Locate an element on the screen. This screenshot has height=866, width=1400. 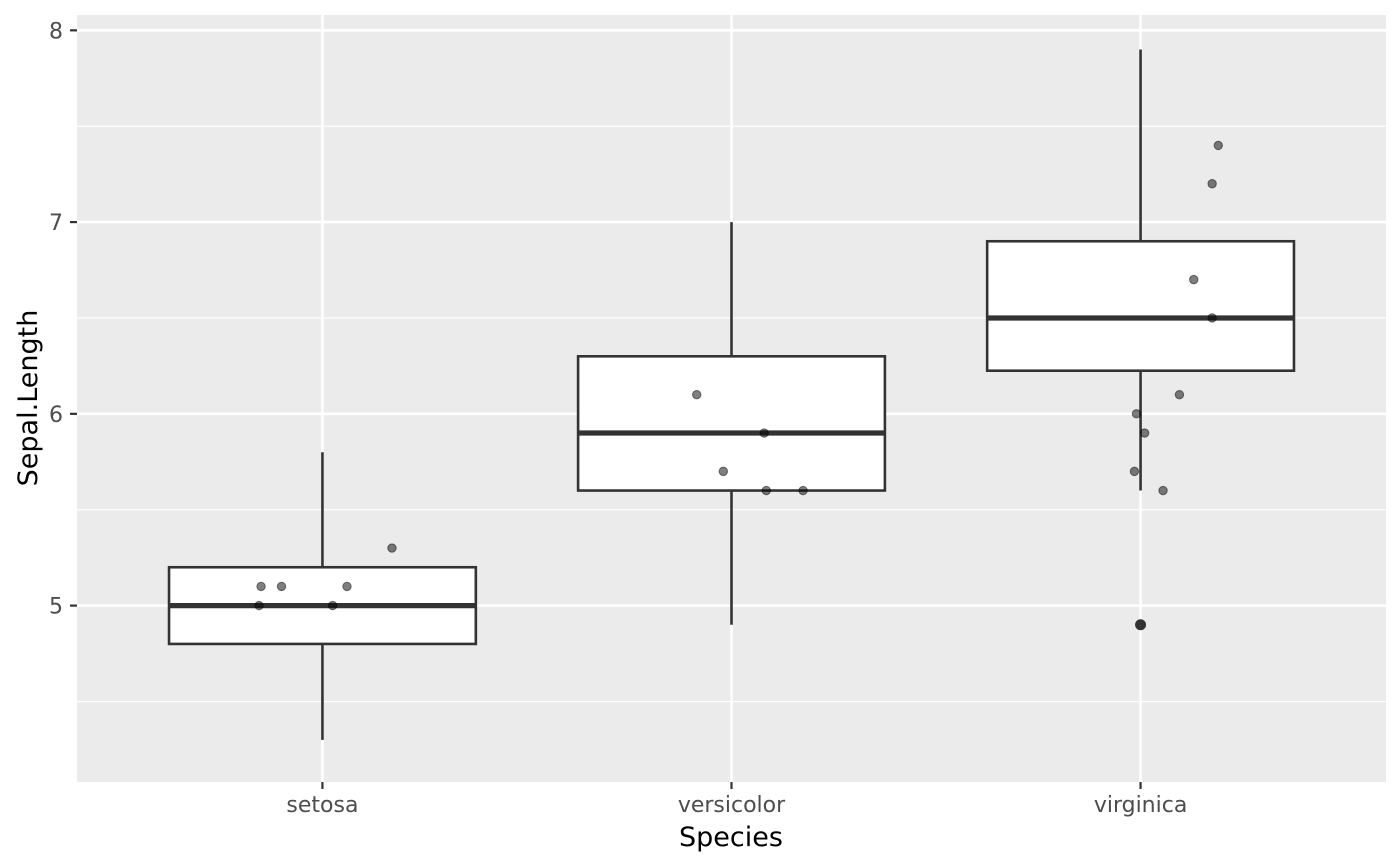
y-axis-title: Sepal.Length is located at coordinates (28, 398).